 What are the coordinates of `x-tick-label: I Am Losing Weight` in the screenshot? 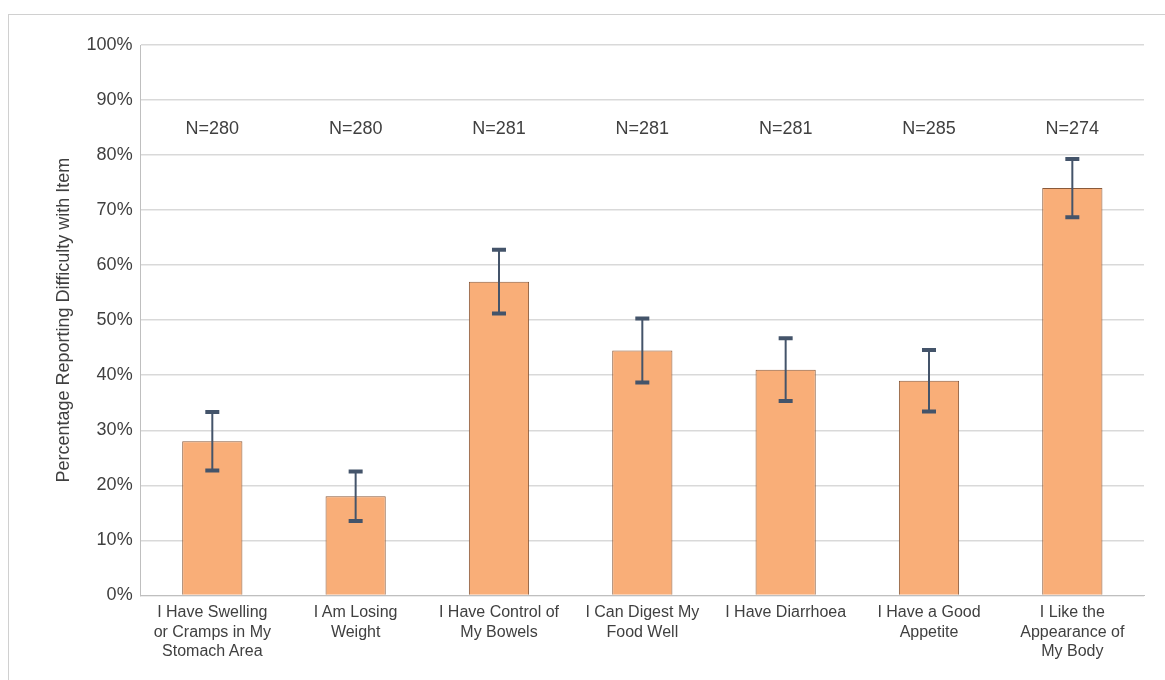 It's located at (355, 621).